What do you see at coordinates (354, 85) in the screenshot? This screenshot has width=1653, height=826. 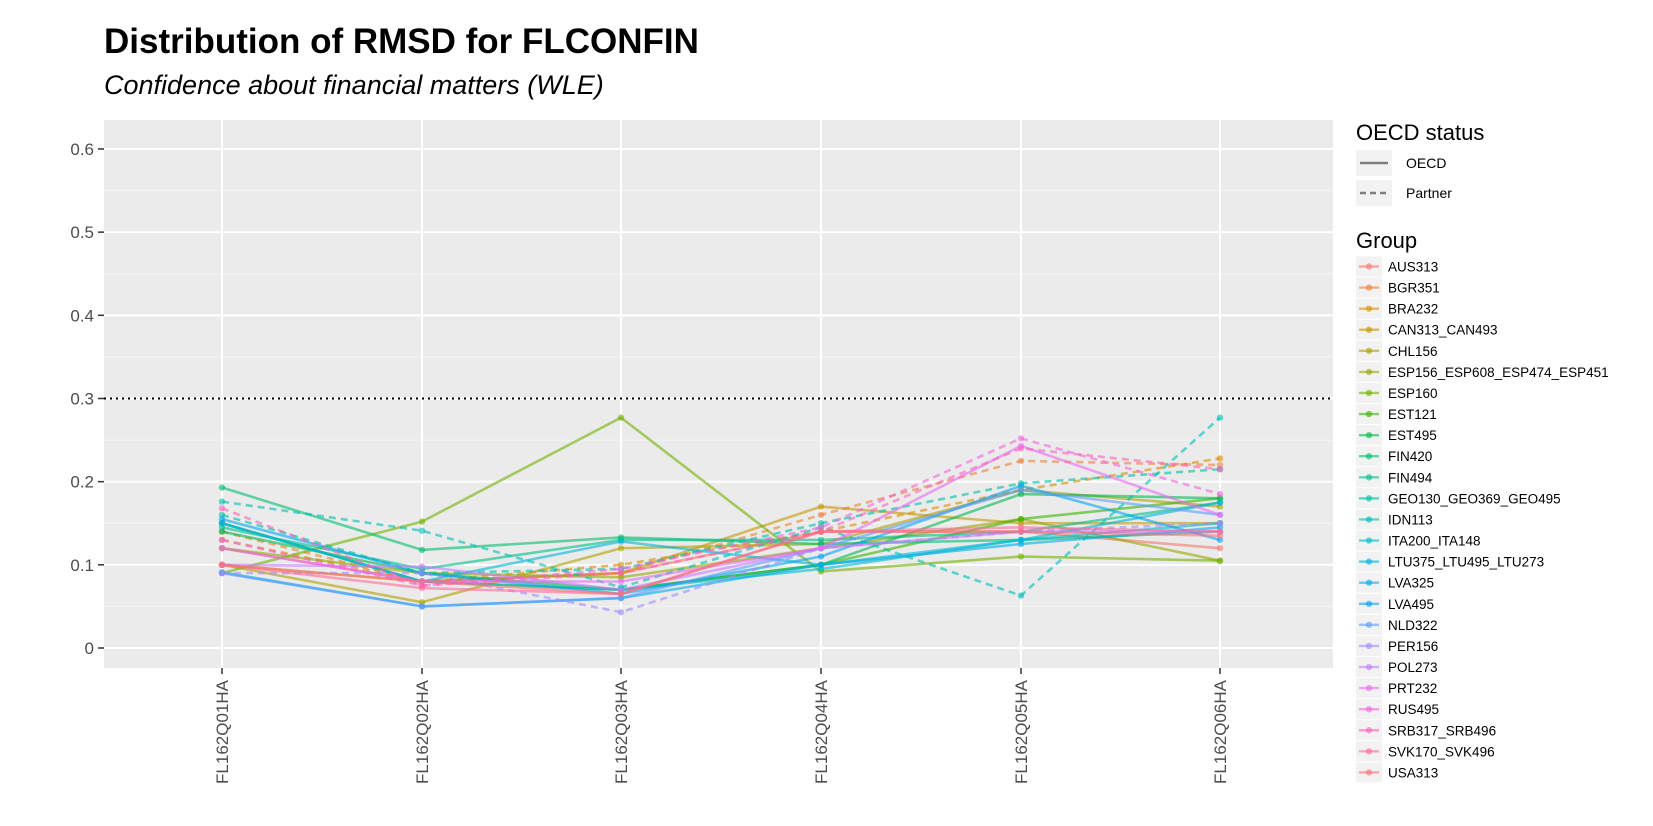 I see `chart-subtitle: Confidence about financial matters (WLE)` at bounding box center [354, 85].